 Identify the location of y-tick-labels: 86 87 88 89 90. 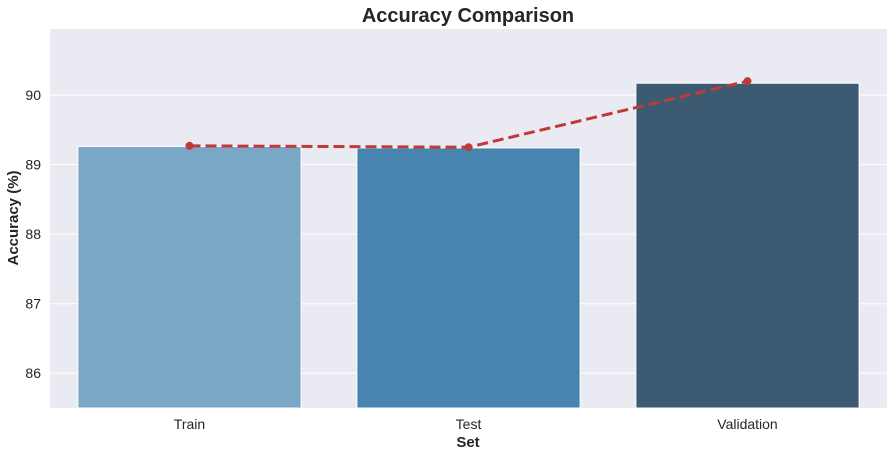
(33, 234).